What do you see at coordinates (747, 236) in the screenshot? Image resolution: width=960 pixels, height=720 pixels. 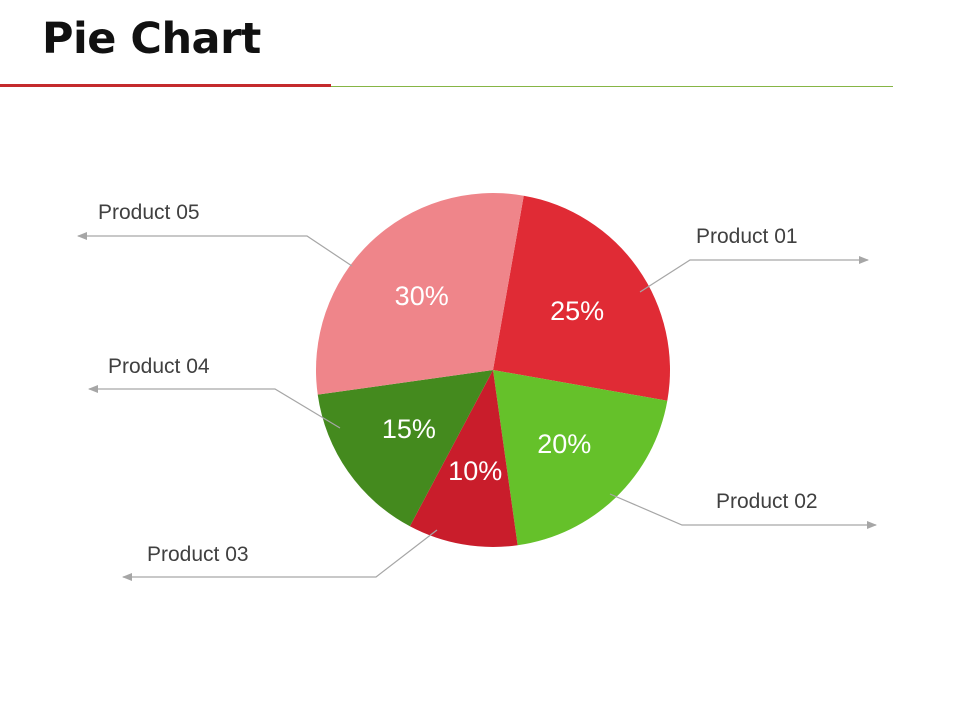 I see `category-label-1: Product 01` at bounding box center [747, 236].